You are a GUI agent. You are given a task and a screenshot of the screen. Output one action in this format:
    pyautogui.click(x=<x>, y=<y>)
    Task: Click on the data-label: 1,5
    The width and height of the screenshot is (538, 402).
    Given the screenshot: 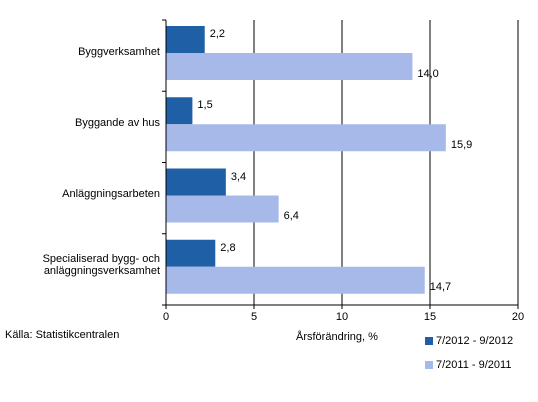 What is the action you would take?
    pyautogui.click(x=205, y=105)
    